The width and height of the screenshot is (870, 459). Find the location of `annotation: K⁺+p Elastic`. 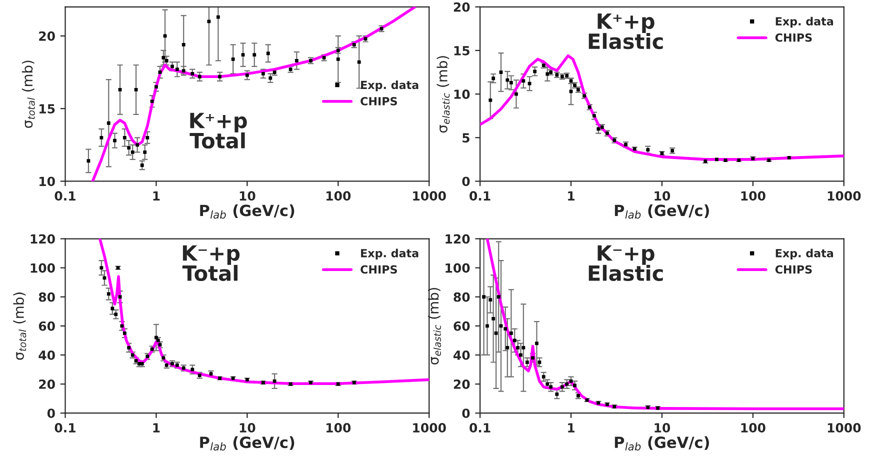

annotation: K⁺+p Elastic is located at coordinates (625, 32).